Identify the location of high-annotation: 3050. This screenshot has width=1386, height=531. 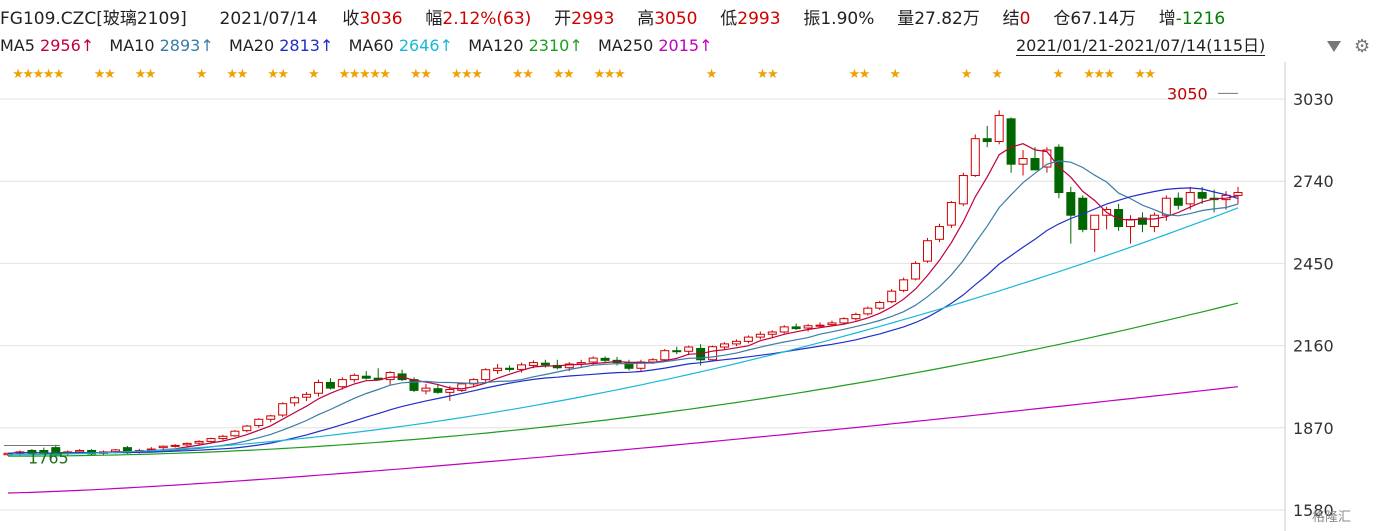
(1187, 93).